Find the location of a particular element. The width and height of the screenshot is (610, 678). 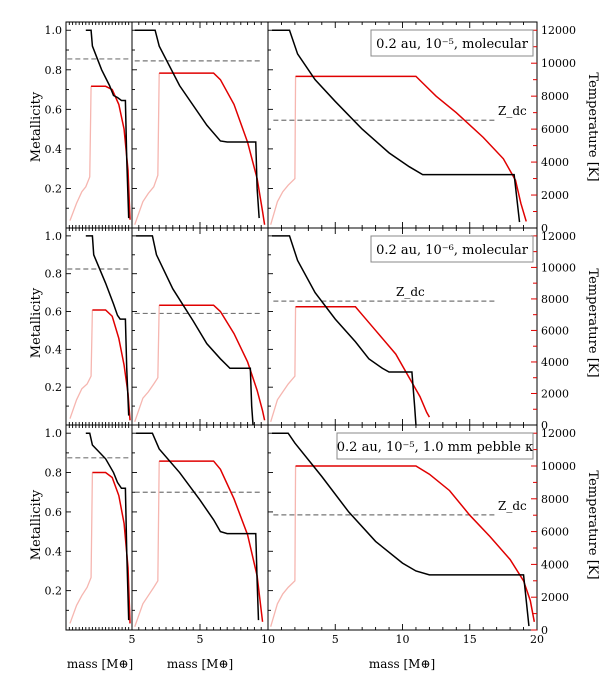

annotation-box: 0.2 au, 10⁻⁵, molecular is located at coordinates (452, 43).